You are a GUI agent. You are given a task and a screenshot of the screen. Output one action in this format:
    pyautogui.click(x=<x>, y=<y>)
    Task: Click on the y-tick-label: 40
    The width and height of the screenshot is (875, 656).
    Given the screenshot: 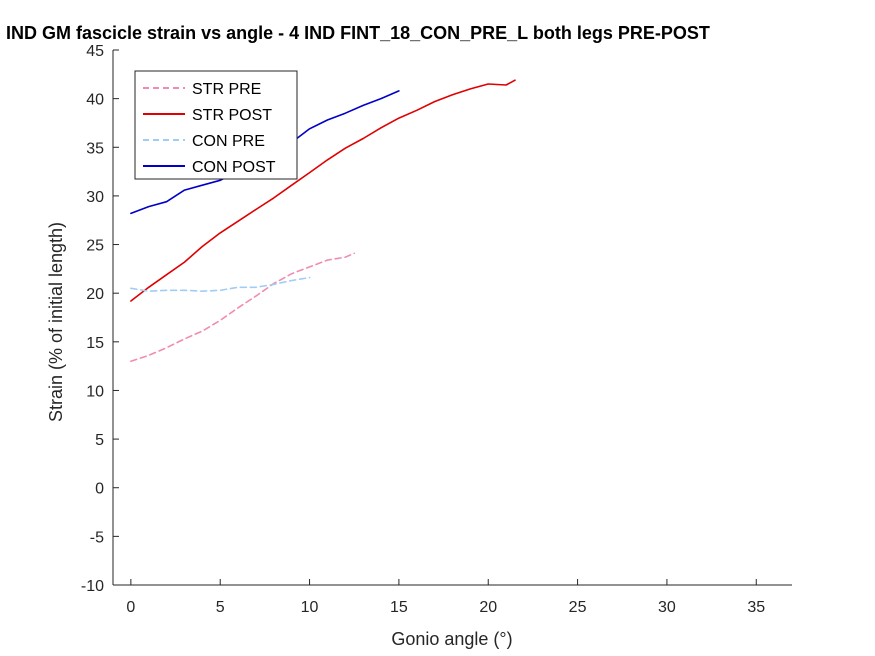 What is the action you would take?
    pyautogui.click(x=95, y=100)
    